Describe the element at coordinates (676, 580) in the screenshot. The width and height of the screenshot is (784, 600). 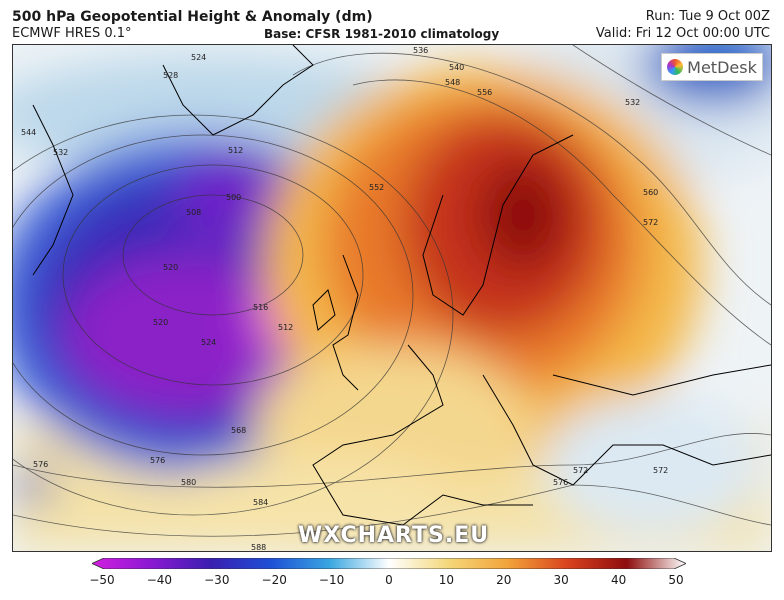
I see `colorbar-tick: 50` at that location.